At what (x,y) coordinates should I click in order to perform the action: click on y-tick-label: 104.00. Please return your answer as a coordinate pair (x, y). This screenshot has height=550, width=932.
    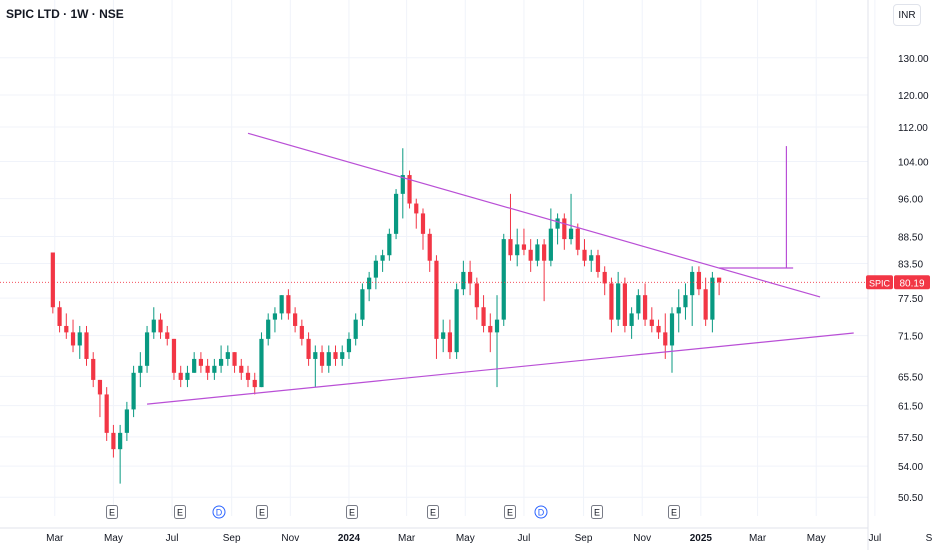
    Looking at the image, I should click on (913, 162).